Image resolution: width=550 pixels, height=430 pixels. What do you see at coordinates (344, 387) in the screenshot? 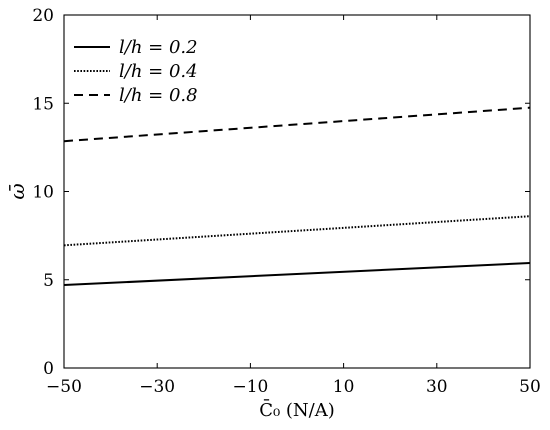
I see `x-tick-label: 10` at bounding box center [344, 387].